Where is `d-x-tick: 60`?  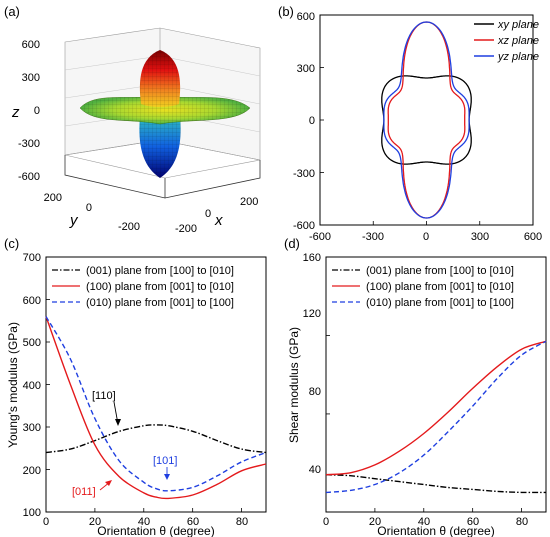
d-x-tick: 60 is located at coordinates (473, 522).